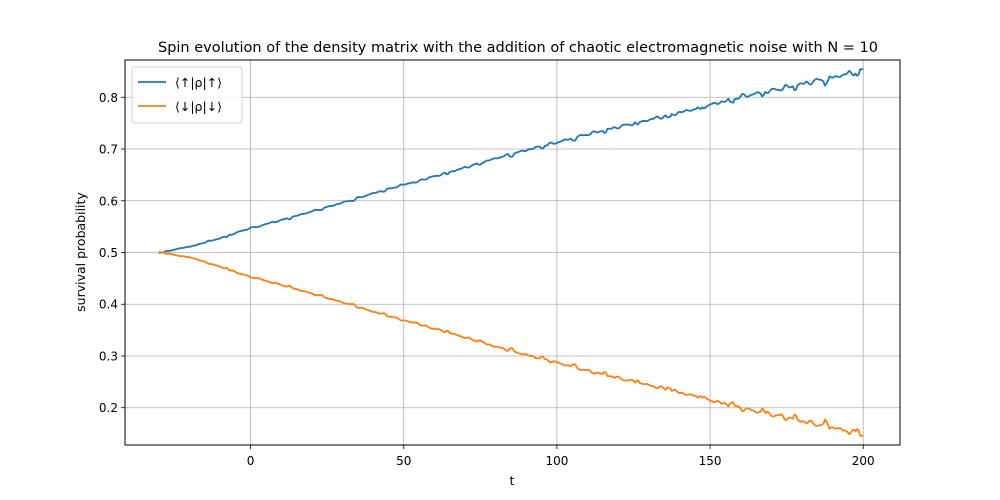 The width and height of the screenshot is (1000, 500). I want to click on y-tick-label: 0.6, so click(108, 201).